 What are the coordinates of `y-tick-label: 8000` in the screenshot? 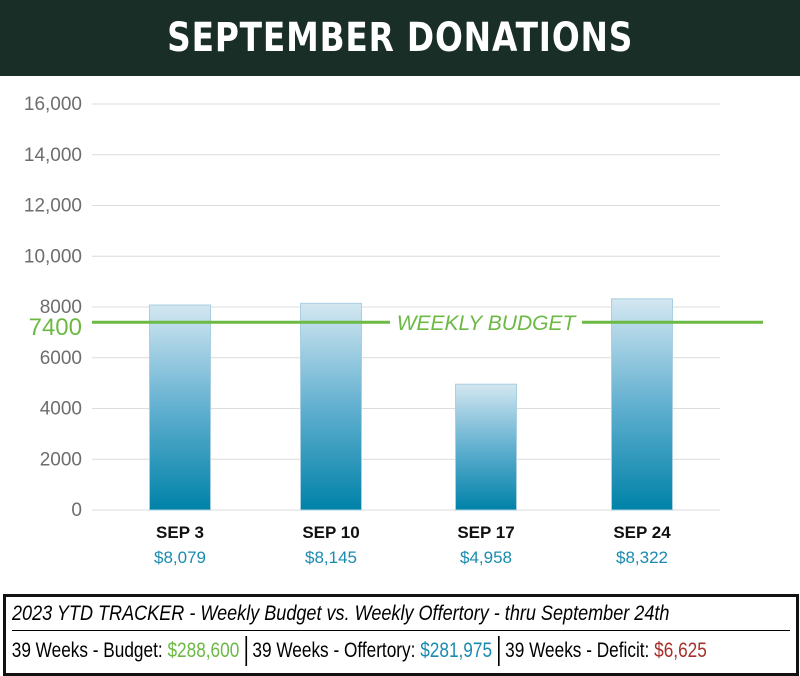 It's located at (61, 307).